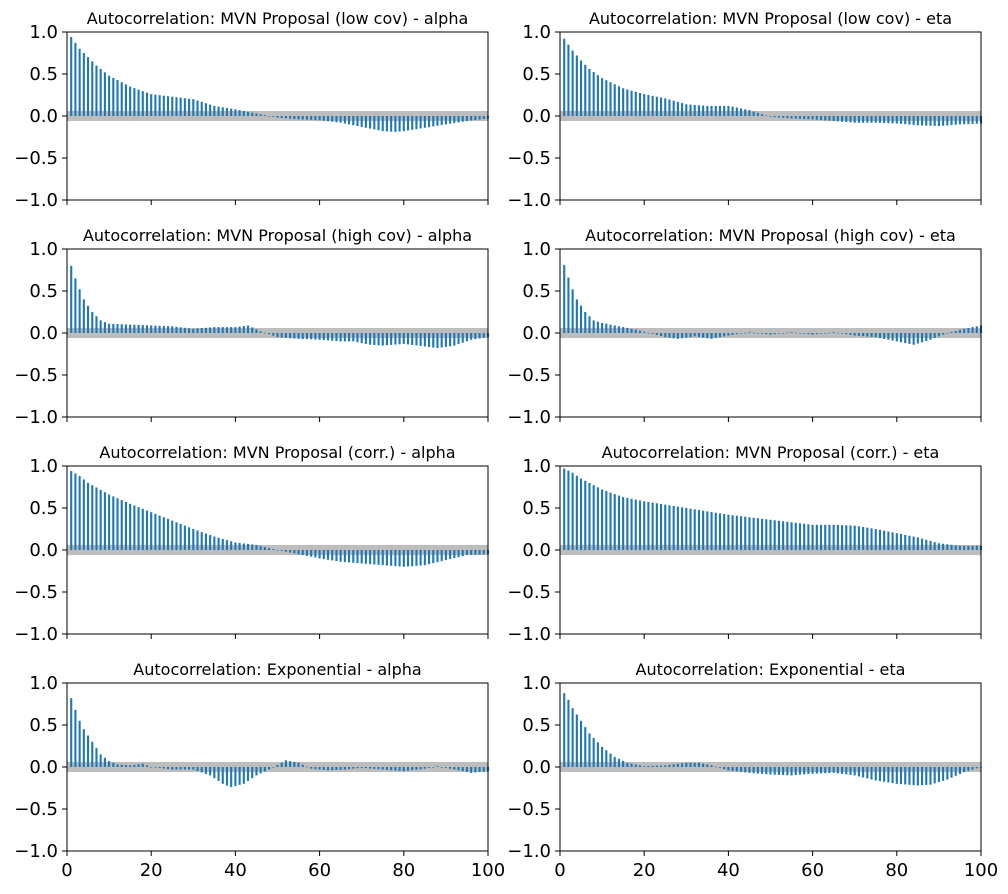 This screenshot has width=1008, height=894. Describe the element at coordinates (488, 870) in the screenshot. I see `x-tick-label: 100` at that location.